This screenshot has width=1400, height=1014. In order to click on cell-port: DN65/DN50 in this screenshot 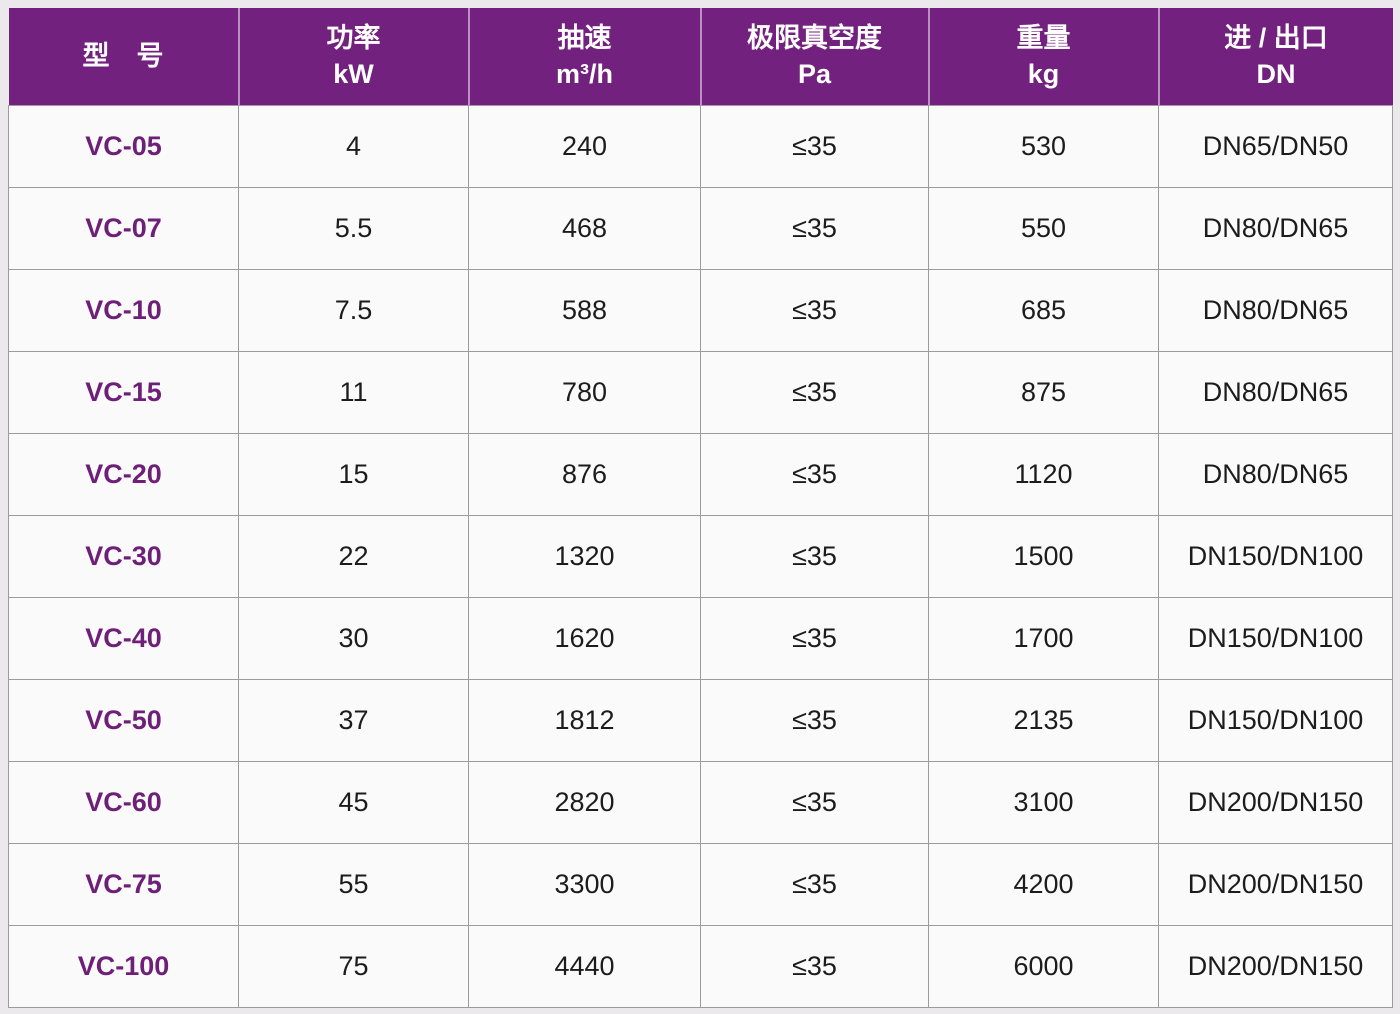, I will do `click(1275, 146)`.